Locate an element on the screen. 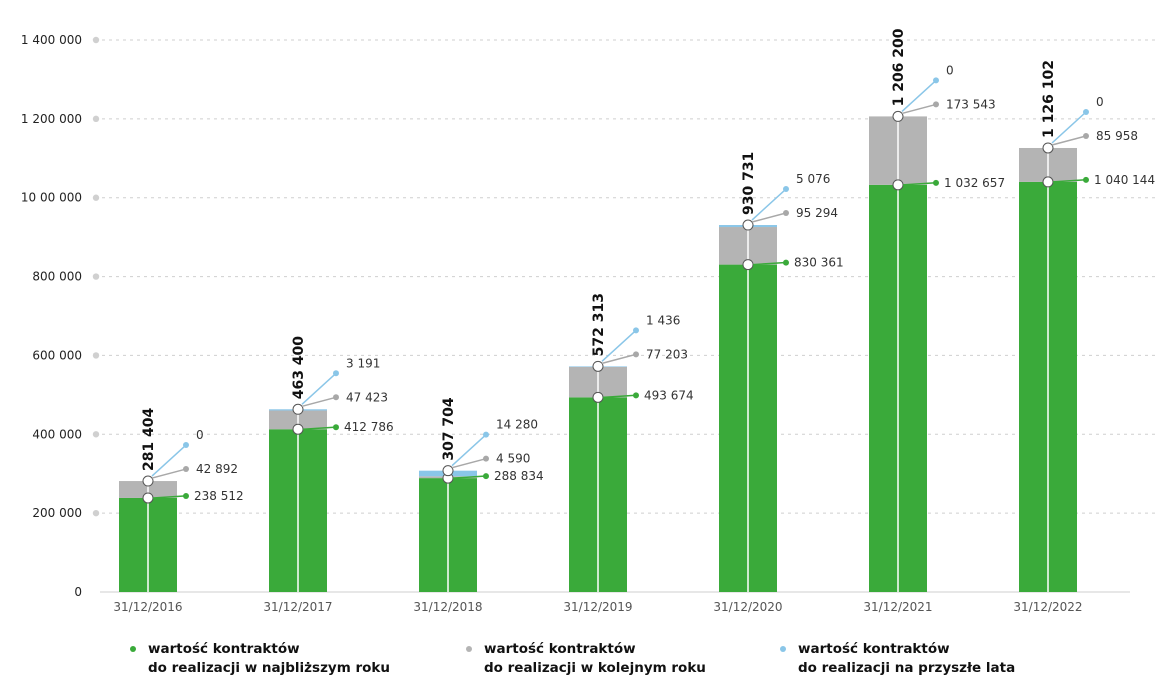 Image resolution: width=1156 pixels, height=681 pixels. value-label: 830 361 is located at coordinates (819, 263).